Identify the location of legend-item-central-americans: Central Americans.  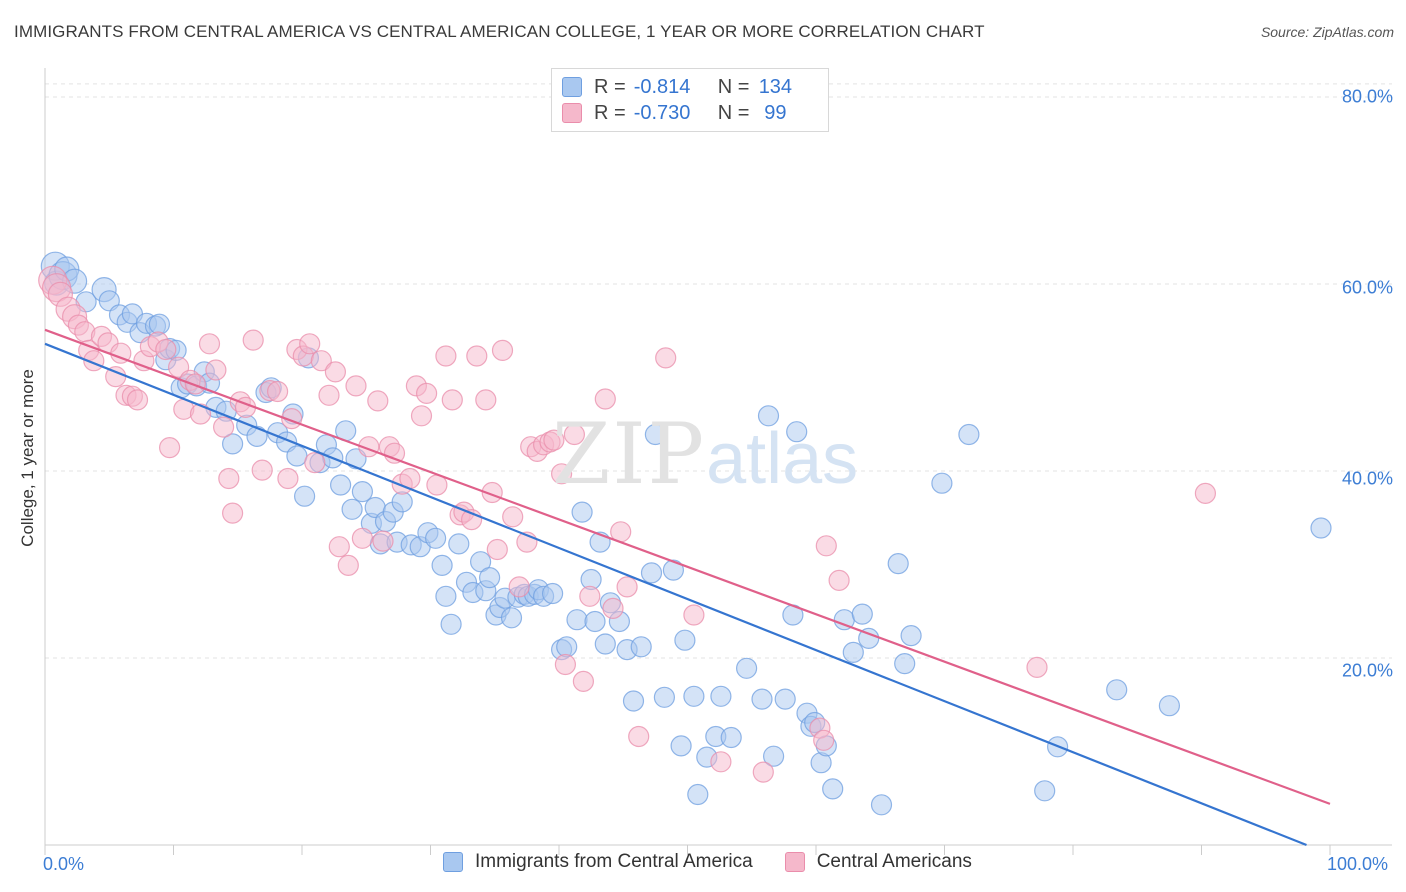
(878, 862).